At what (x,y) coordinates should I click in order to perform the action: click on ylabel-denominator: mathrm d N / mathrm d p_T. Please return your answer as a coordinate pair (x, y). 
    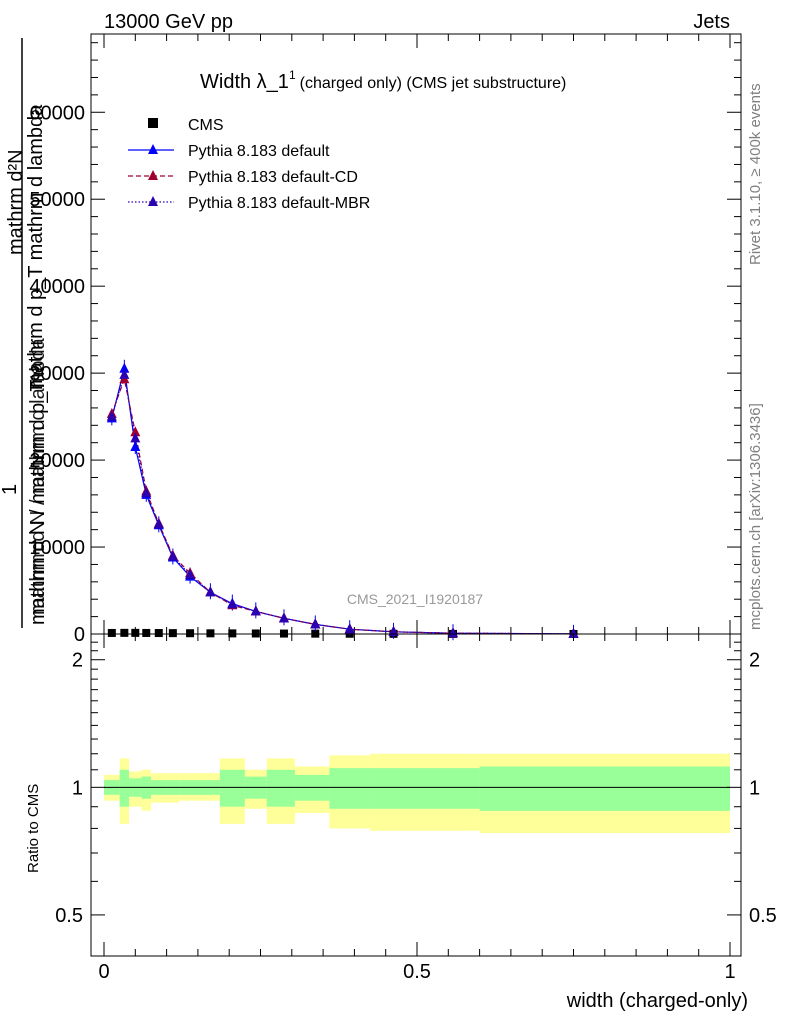
    Looking at the image, I should click on (38, 502).